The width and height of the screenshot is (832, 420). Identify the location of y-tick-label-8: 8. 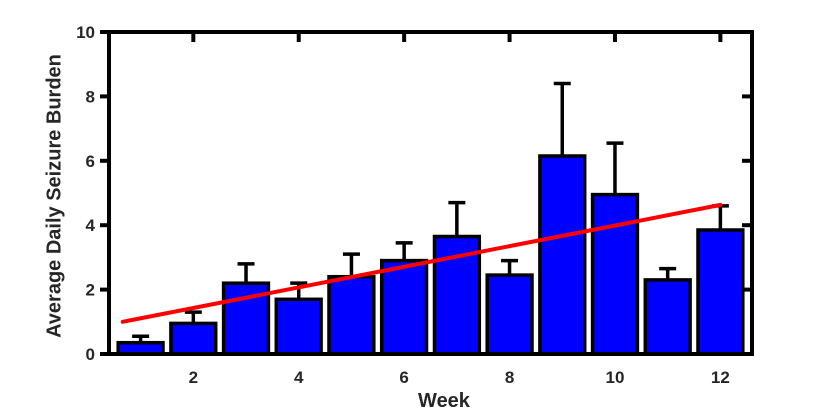
(90, 96).